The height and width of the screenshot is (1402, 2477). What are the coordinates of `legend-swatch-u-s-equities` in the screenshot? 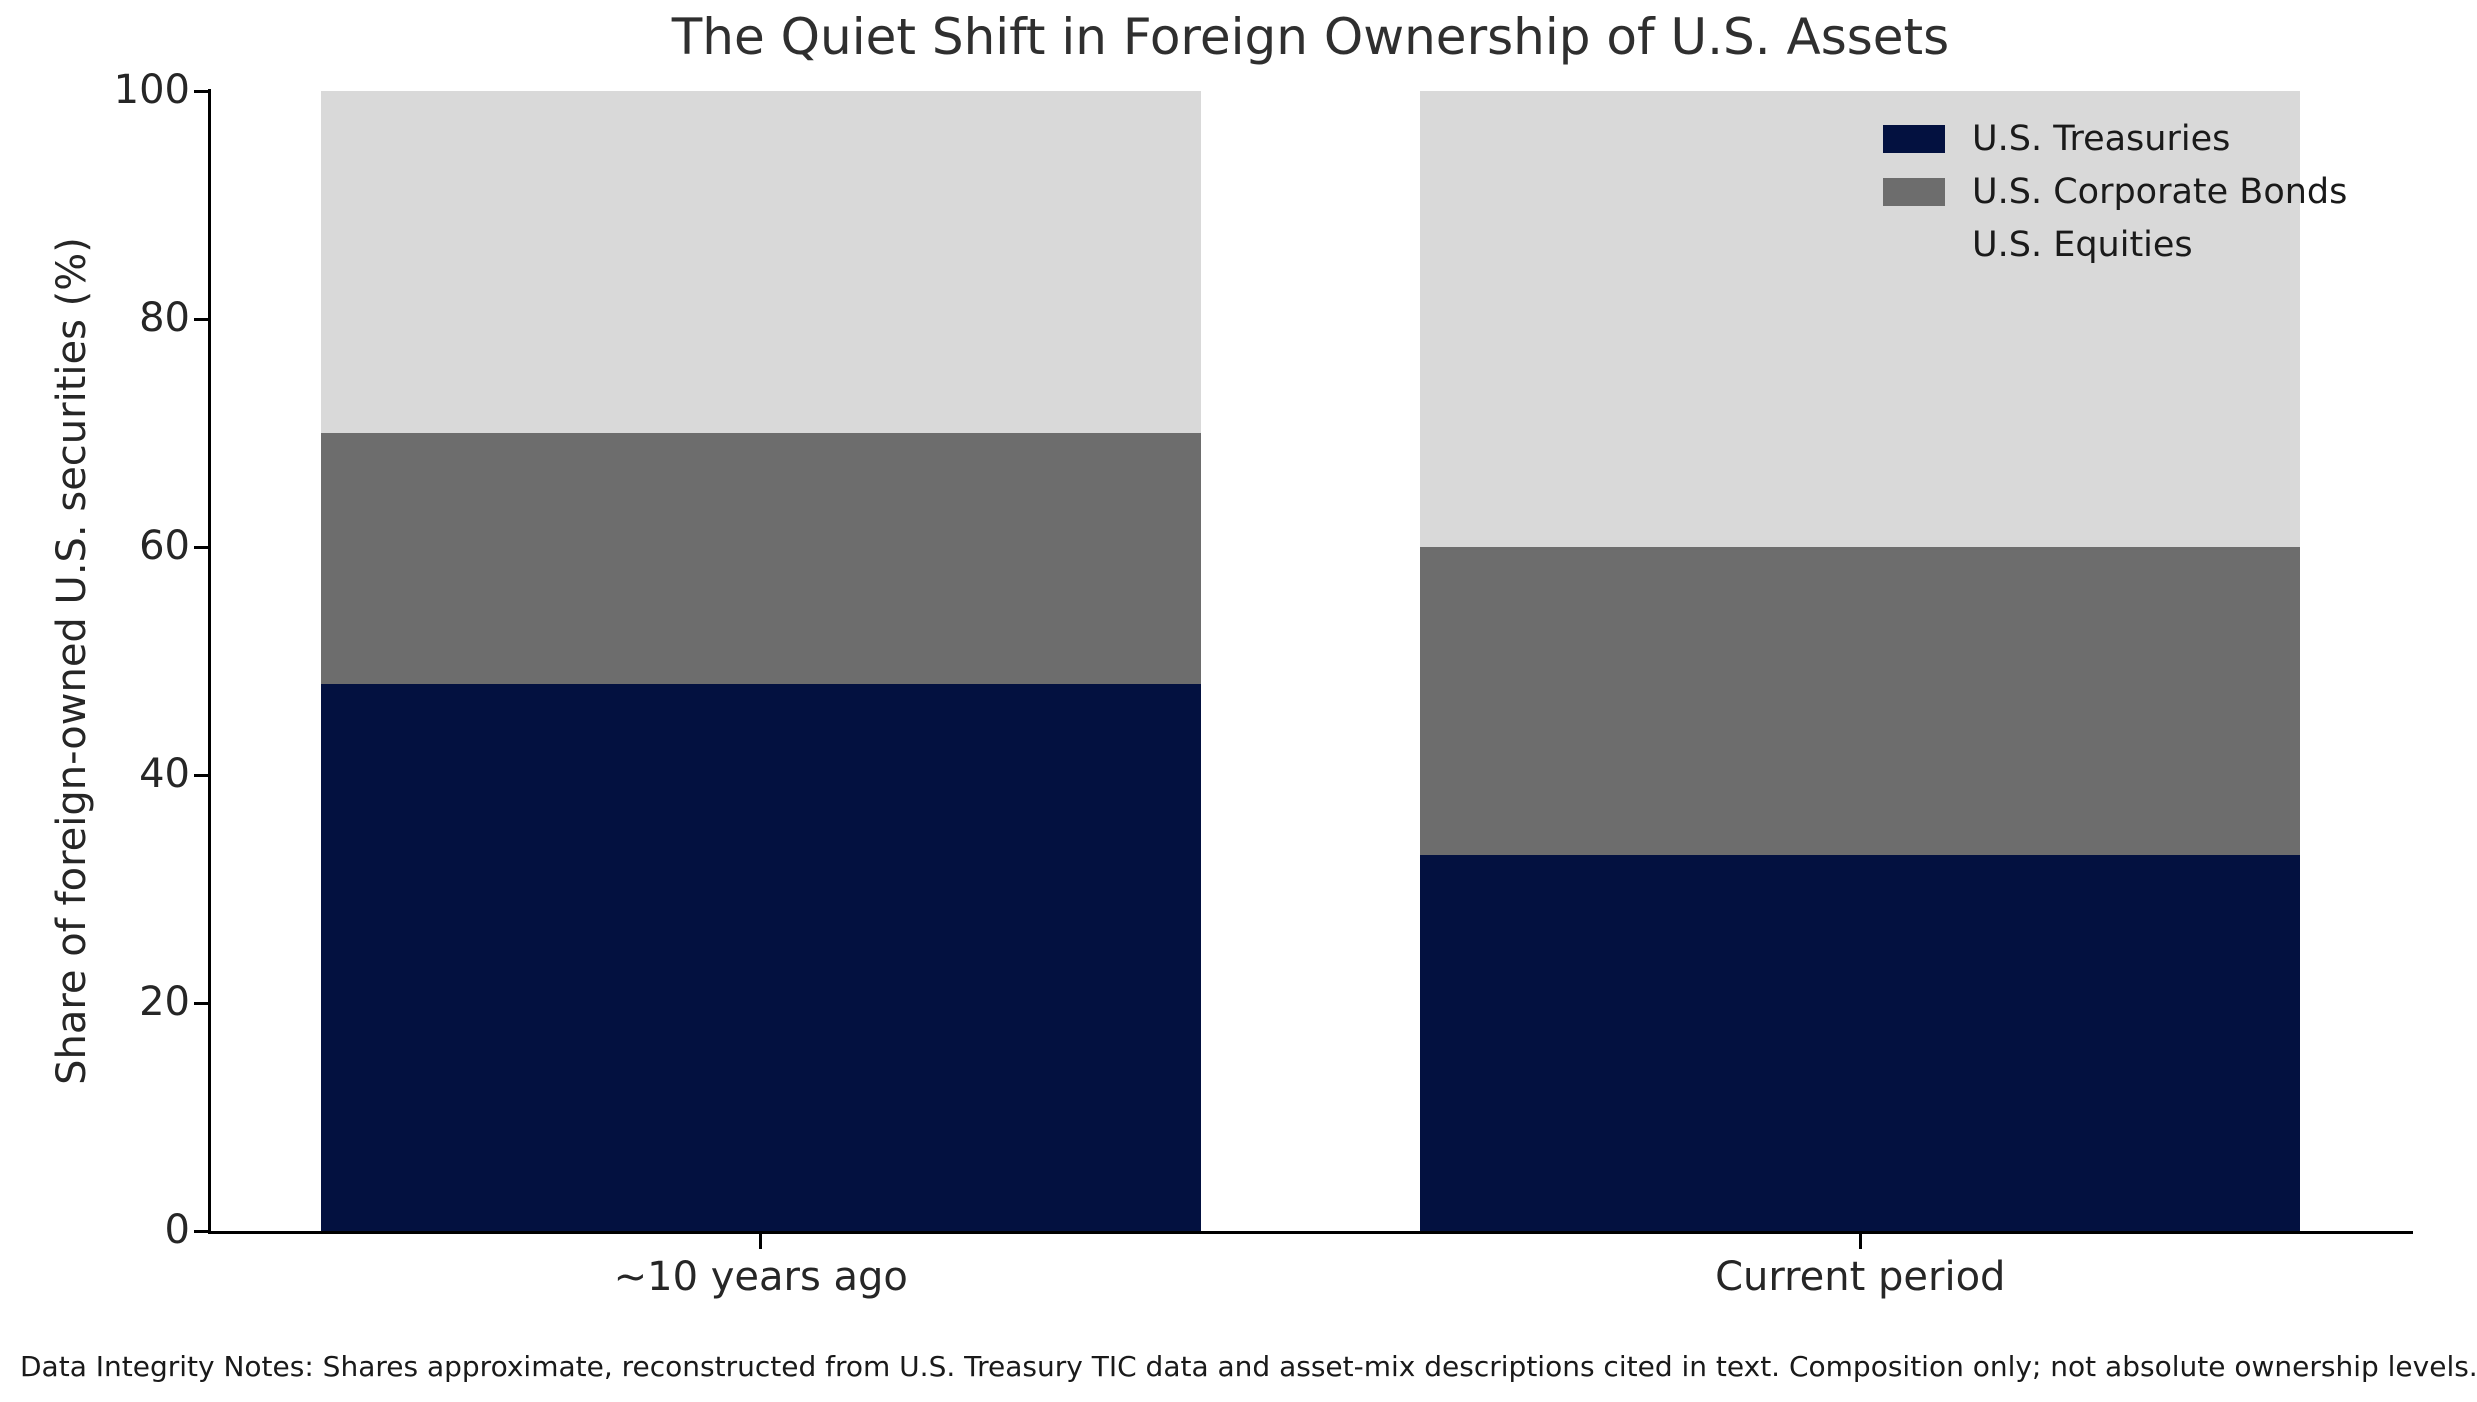 It's located at (1914, 244).